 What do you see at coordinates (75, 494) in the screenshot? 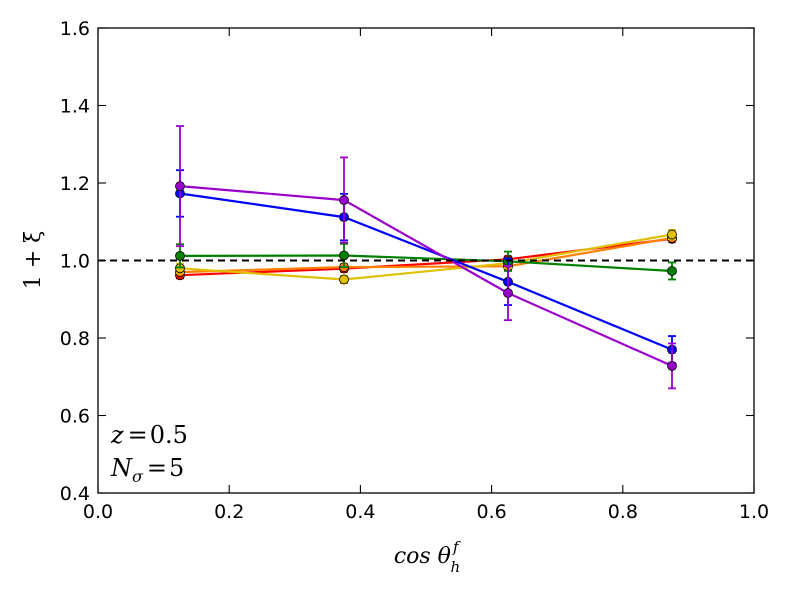
I see `y-tick-label: 0.4` at bounding box center [75, 494].